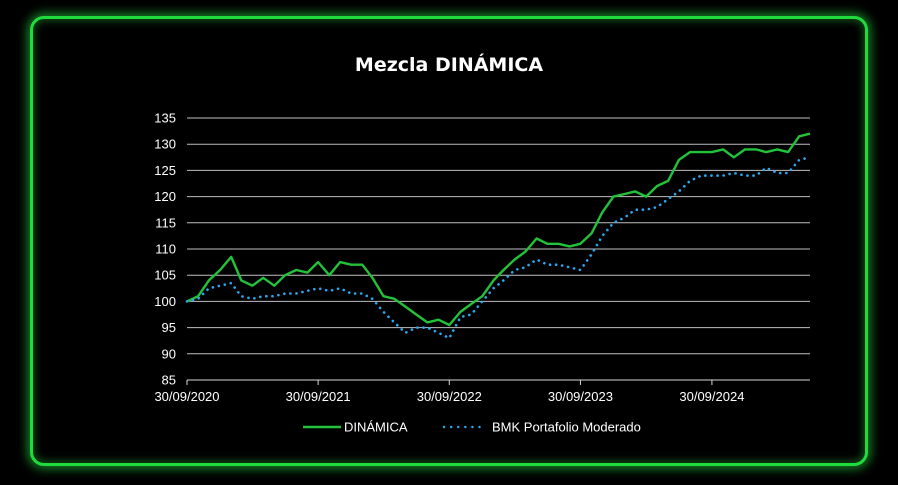 The image size is (898, 485). I want to click on chart-title: Mezcla DINÁMICA, so click(449, 64).